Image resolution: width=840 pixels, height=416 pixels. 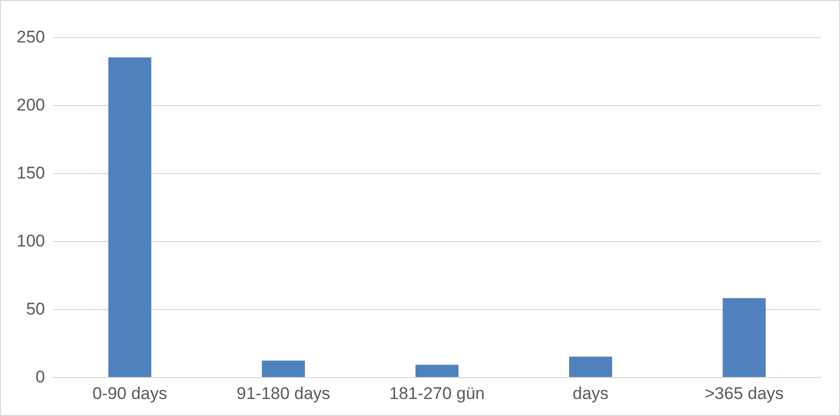 What do you see at coordinates (30, 37) in the screenshot?
I see `y-tick-label: 250` at bounding box center [30, 37].